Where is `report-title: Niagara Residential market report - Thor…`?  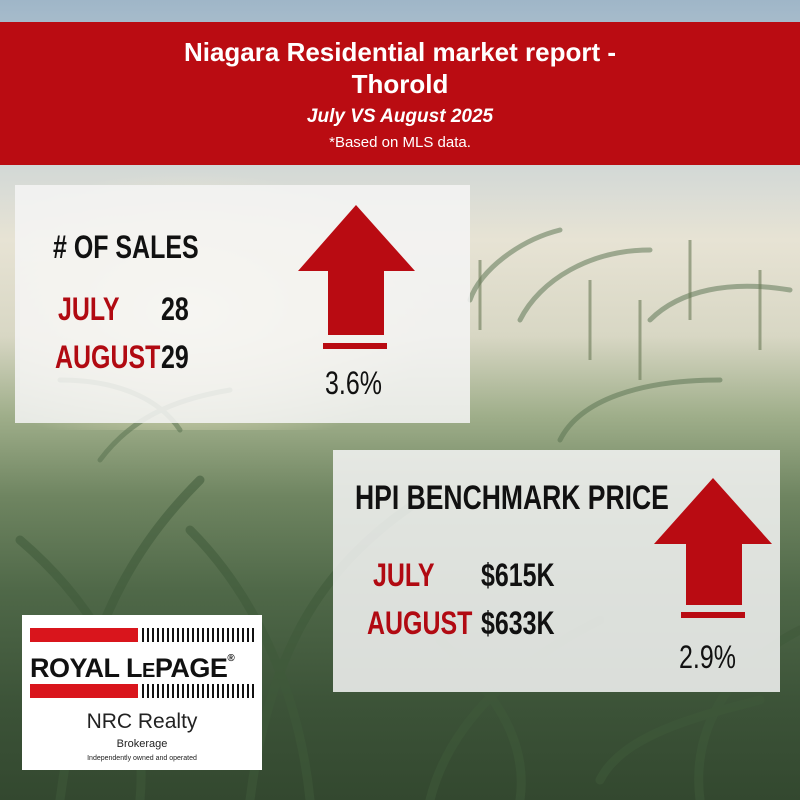
report-title: Niagara Residential market report - Thor… is located at coordinates (400, 61).